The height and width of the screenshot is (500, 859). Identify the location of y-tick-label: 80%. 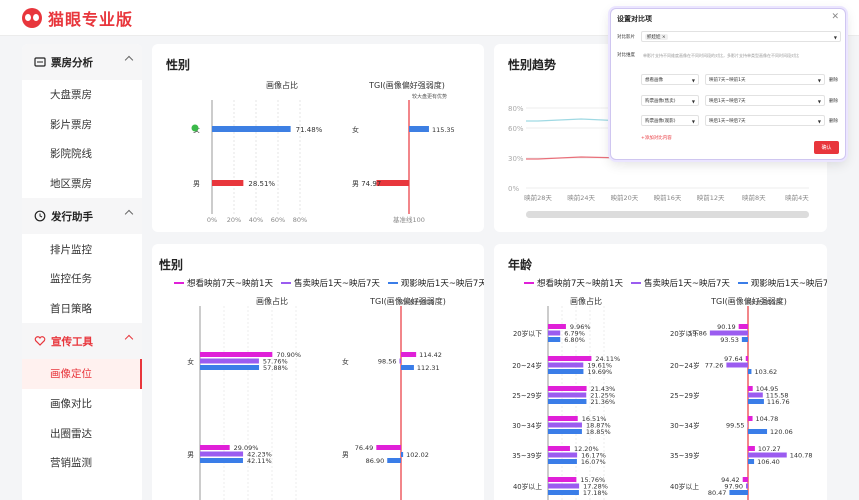
(516, 109).